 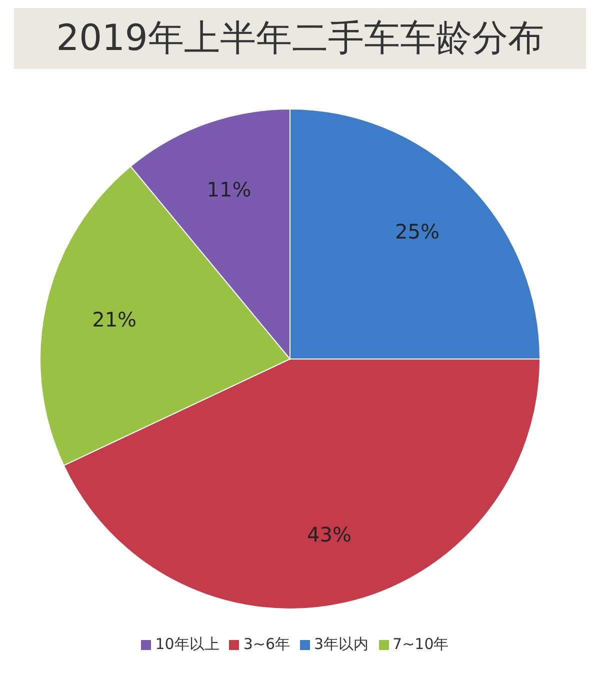 What do you see at coordinates (266, 644) in the screenshot?
I see `legend-label: 3~6年` at bounding box center [266, 644].